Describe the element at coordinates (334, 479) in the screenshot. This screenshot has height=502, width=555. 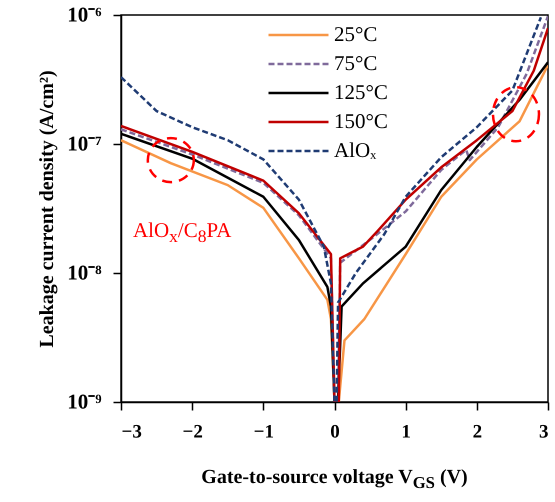
I see `x-axis-title: Gate-to-source voltage V$_{GS}$ (V)` at that location.